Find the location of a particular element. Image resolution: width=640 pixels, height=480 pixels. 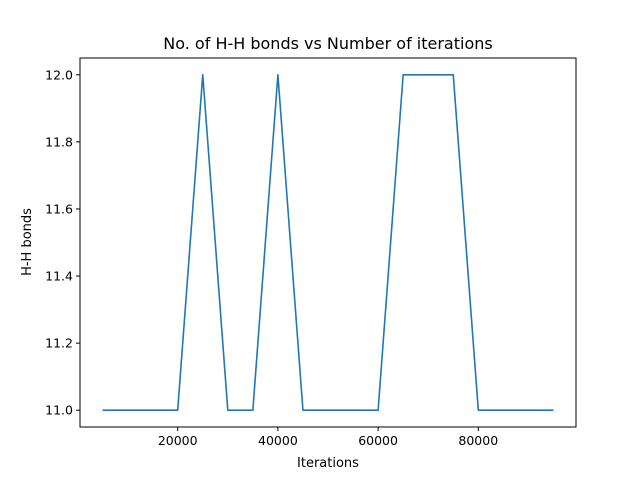

y-tick-label: 11.6 is located at coordinates (59, 208).